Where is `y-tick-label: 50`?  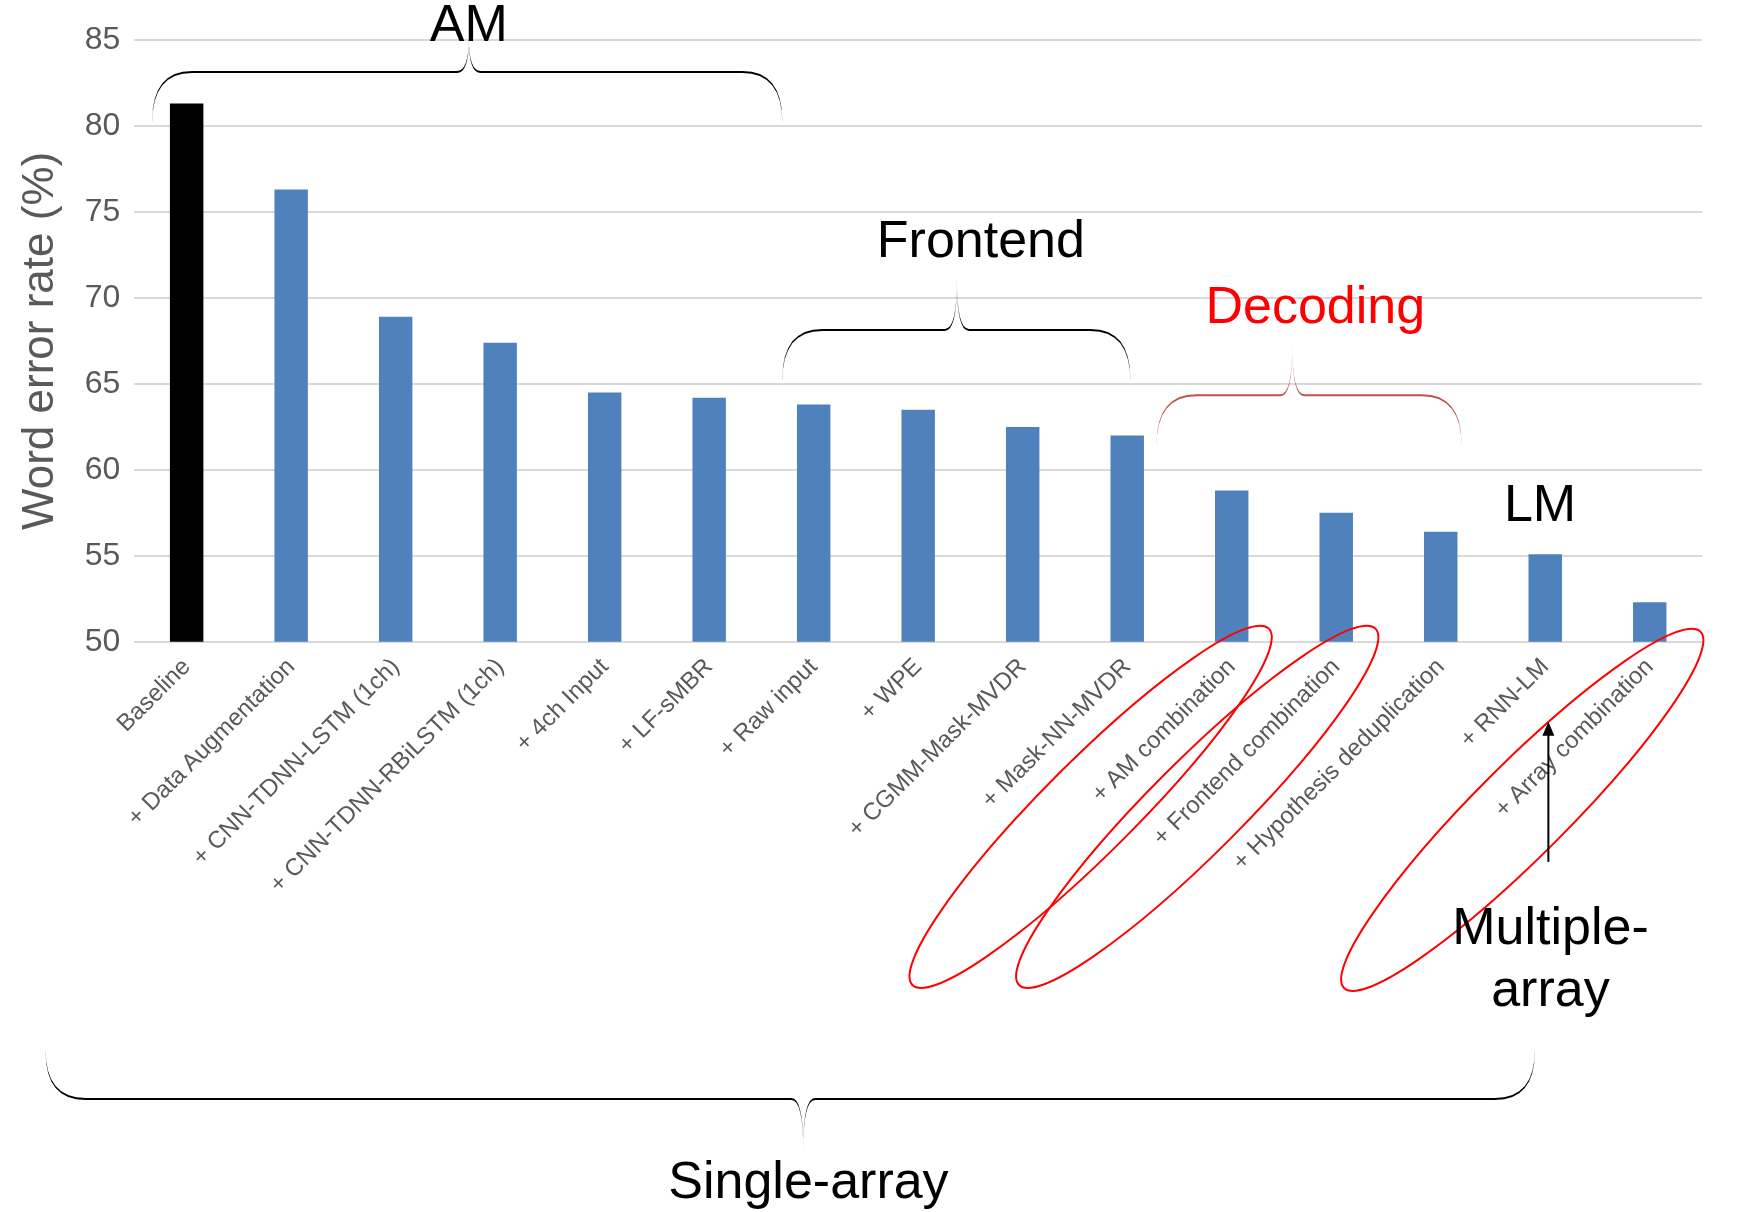
y-tick-label: 50 is located at coordinates (102, 639).